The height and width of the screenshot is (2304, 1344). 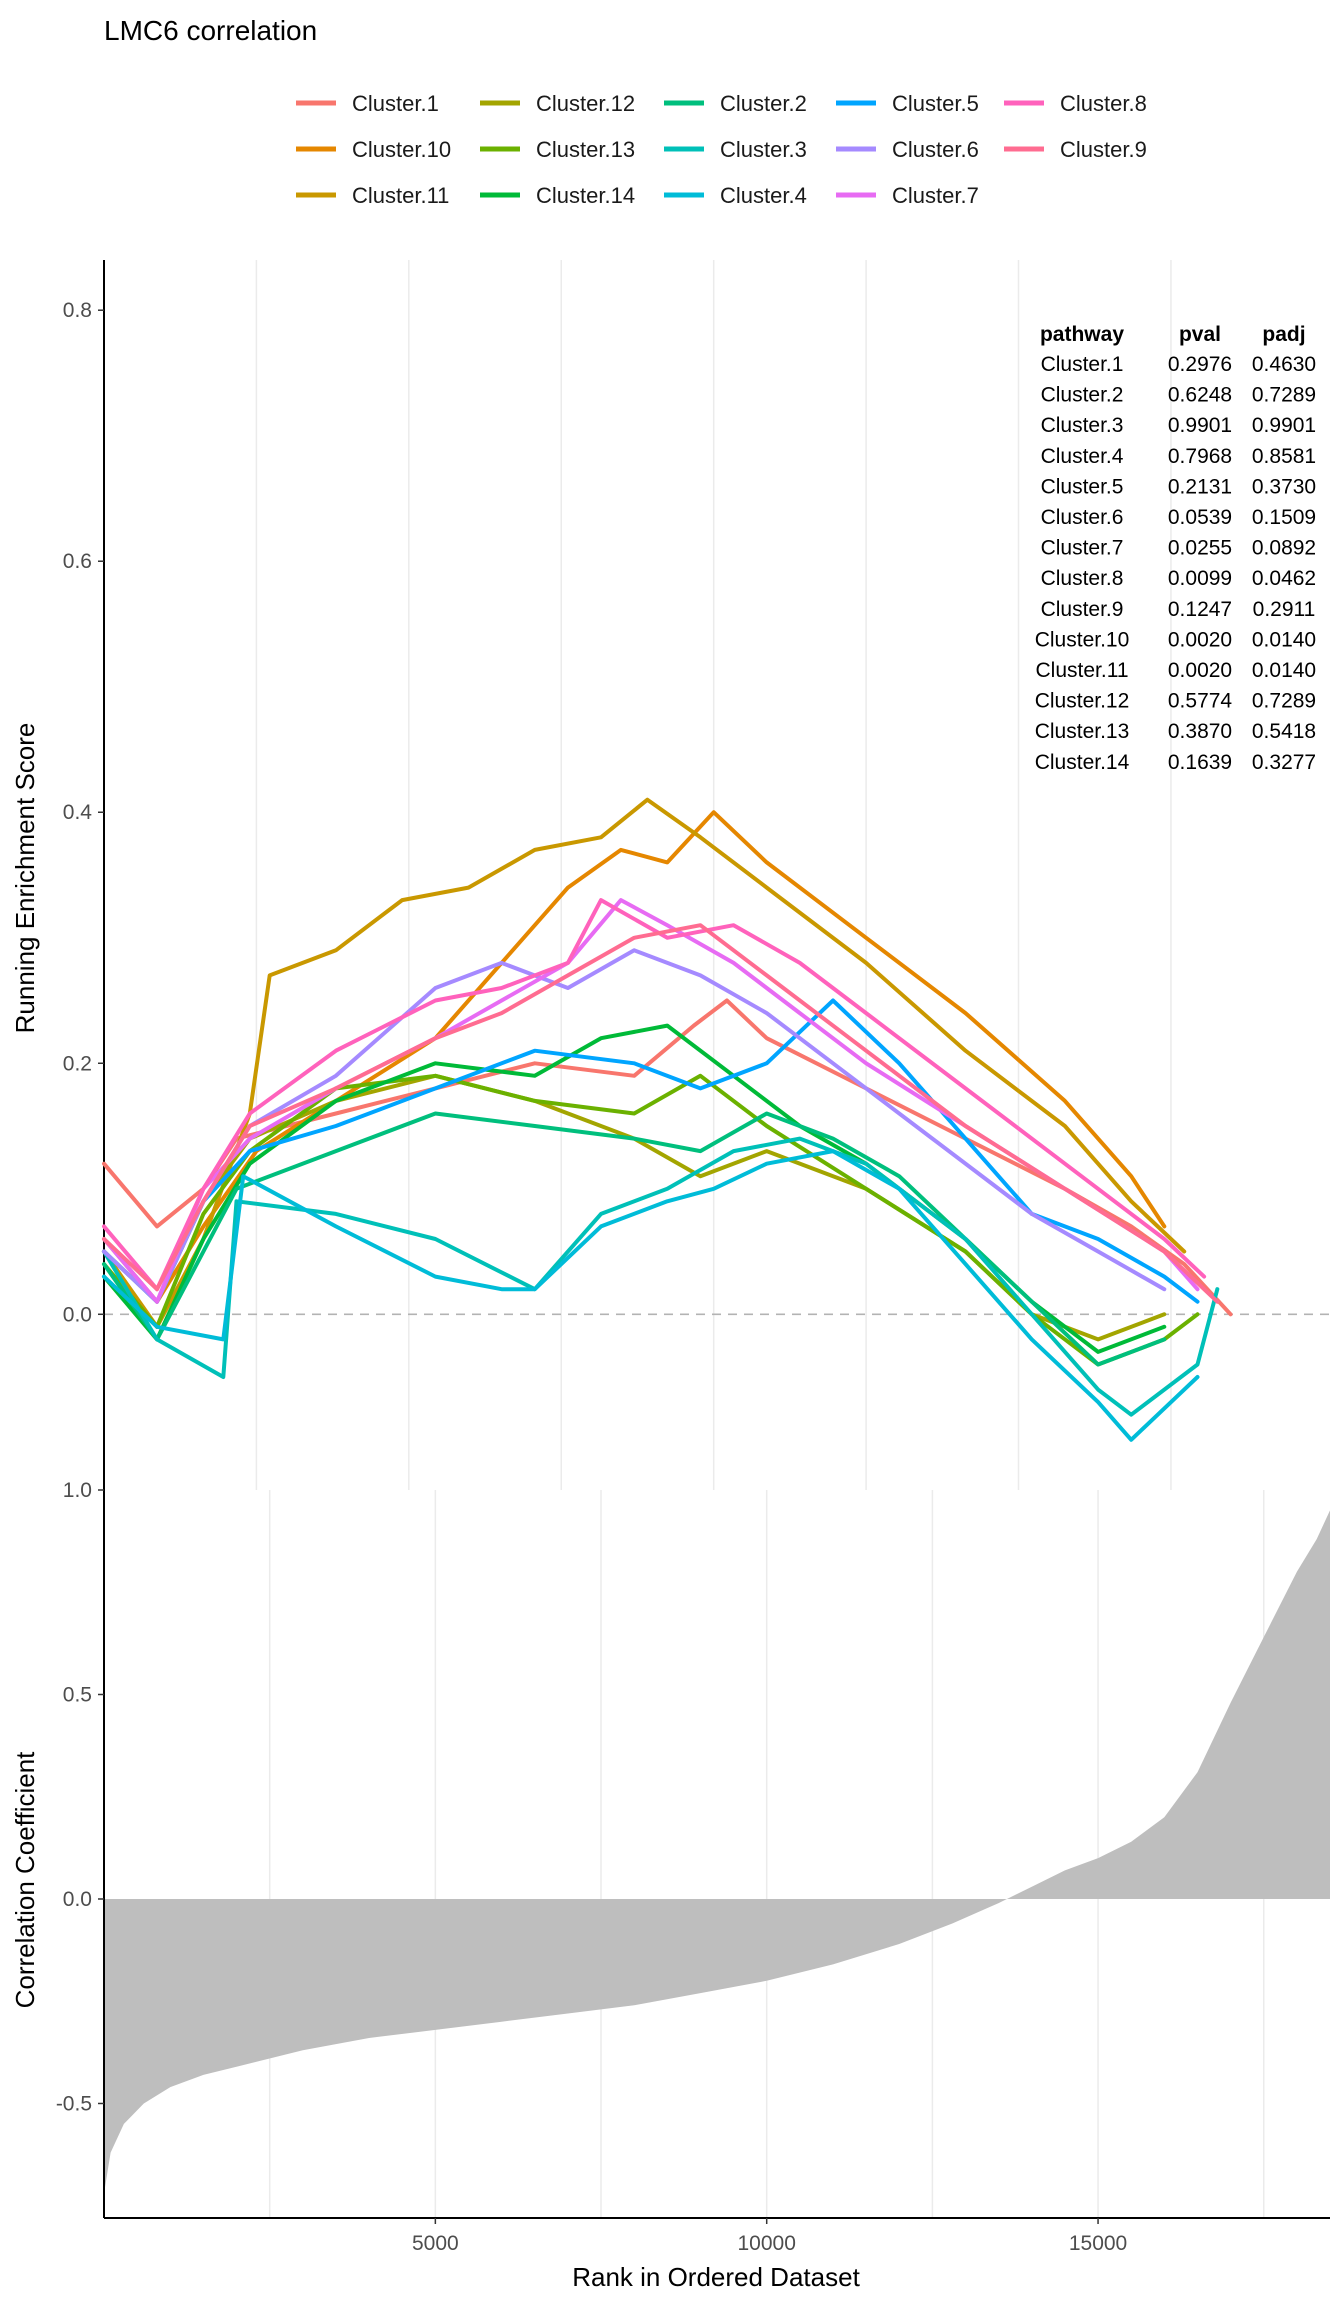 What do you see at coordinates (766, 2243) in the screenshot?
I see `x-tick-label: 10000` at bounding box center [766, 2243].